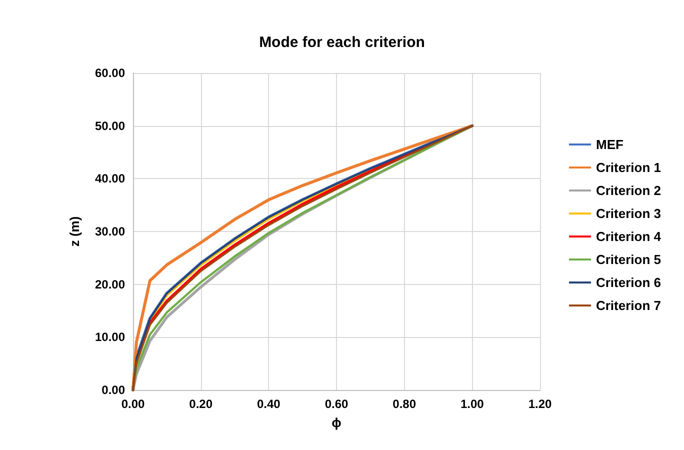 This screenshot has height=450, width=684. Describe the element at coordinates (110, 284) in the screenshot. I see `y-tick-label: 20.00` at that location.